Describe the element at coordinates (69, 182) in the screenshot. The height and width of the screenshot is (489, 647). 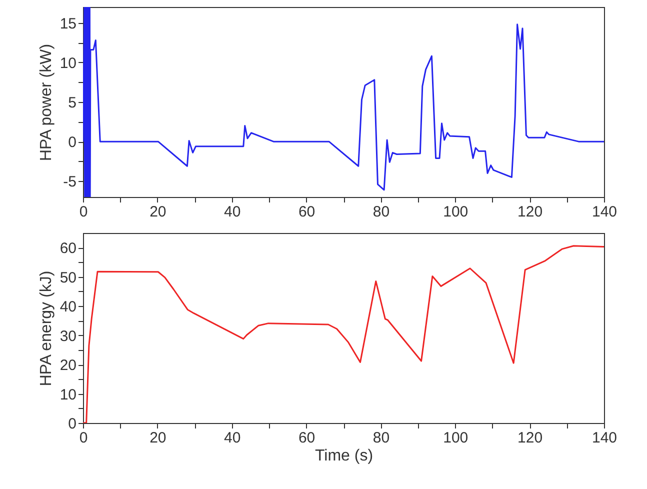
I see `y-tick-label: -5` at that location.